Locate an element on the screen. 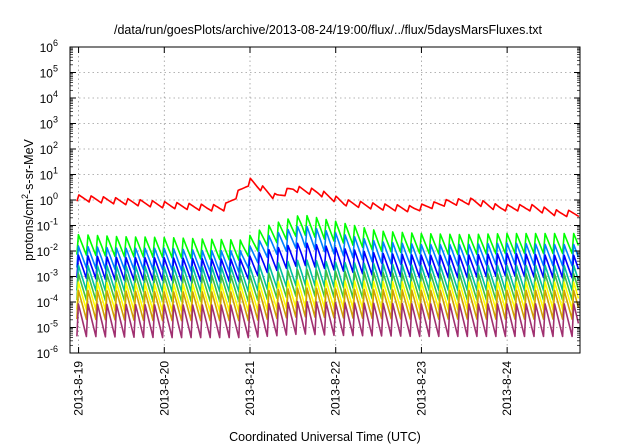 The width and height of the screenshot is (640, 448). y-tick-exponent: 3 is located at coordinates (55, 120).